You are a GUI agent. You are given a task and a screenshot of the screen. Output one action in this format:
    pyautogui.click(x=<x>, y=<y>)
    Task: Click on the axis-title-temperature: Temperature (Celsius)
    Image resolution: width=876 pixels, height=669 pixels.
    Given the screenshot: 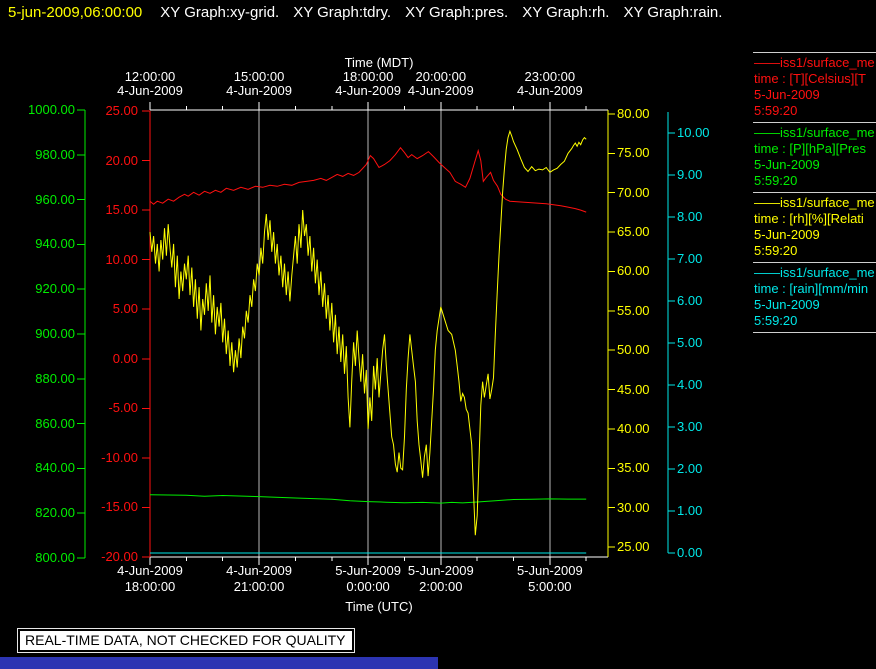 What is the action you would take?
    pyautogui.click(x=95, y=342)
    